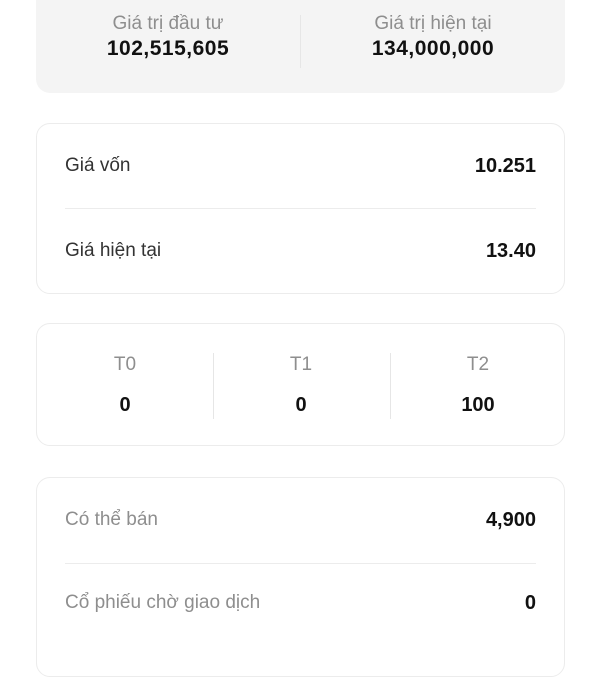 This screenshot has width=600, height=677. What do you see at coordinates (433, 48) in the screenshot?
I see `current-value: 134,000,000` at bounding box center [433, 48].